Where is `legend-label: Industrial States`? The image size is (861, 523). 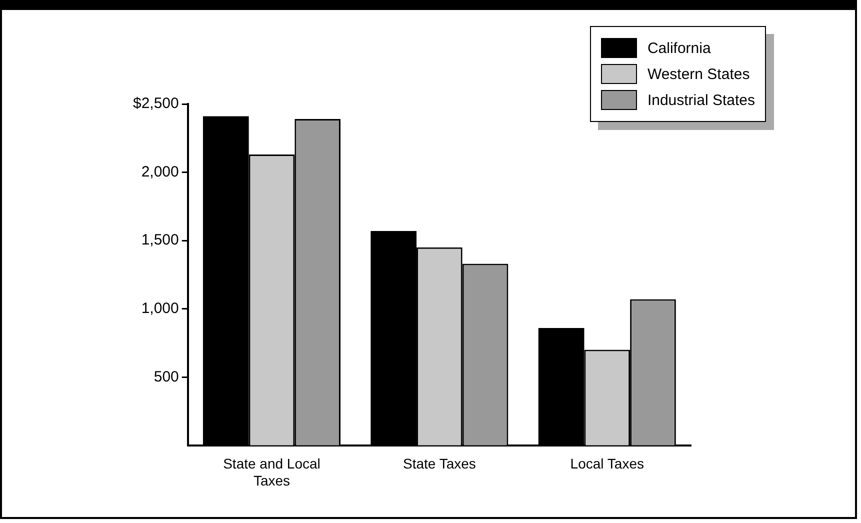 legend-label: Industrial States is located at coordinates (701, 100).